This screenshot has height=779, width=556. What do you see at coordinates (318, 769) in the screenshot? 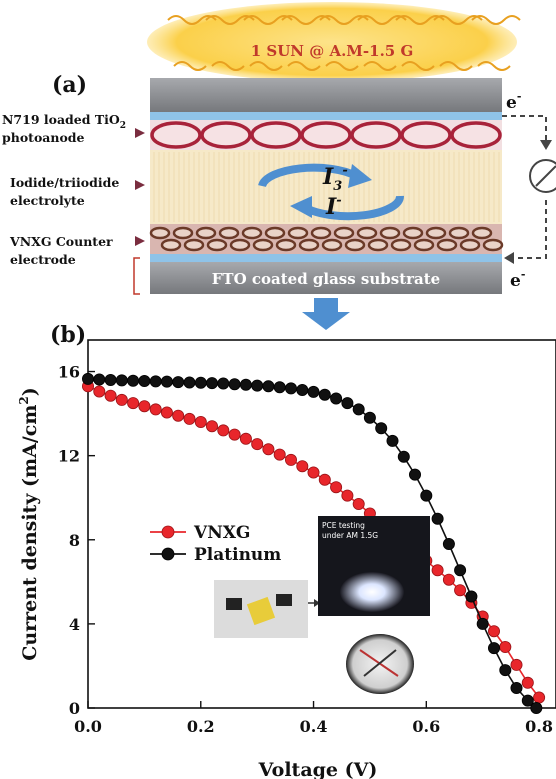
I see `x-axis-label: Voltage (V)` at bounding box center [318, 769].